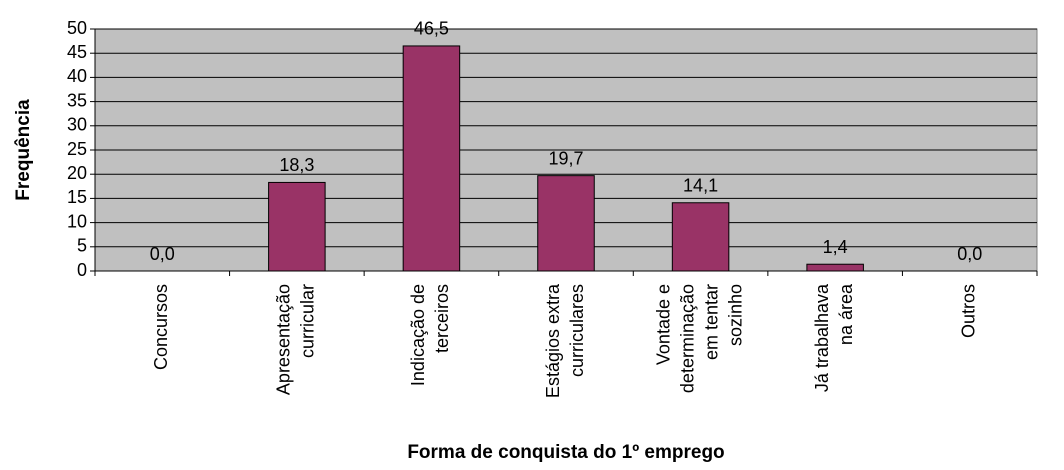  What do you see at coordinates (687, 338) in the screenshot?
I see `x-tick-label: determinação` at bounding box center [687, 338].